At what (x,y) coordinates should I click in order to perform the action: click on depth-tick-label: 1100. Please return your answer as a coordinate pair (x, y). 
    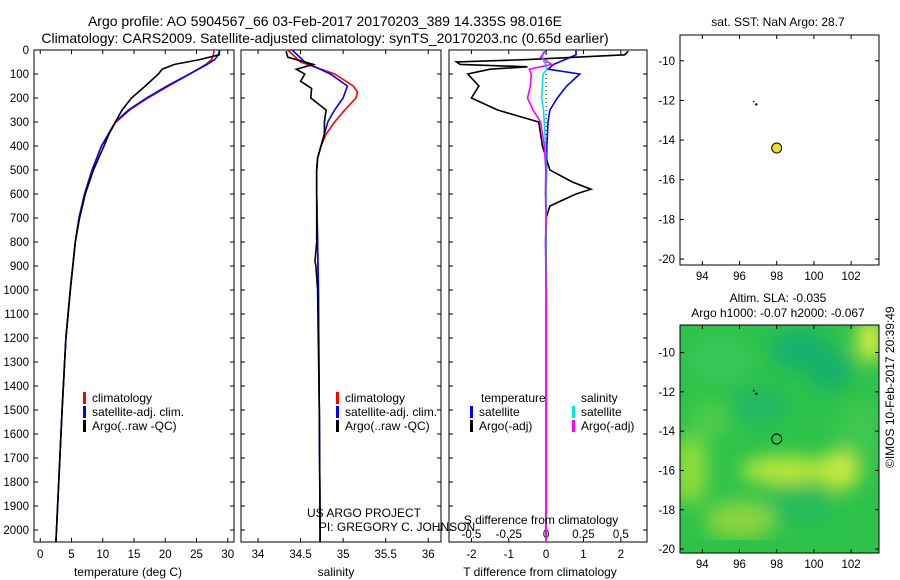
    Looking at the image, I should click on (16, 315).